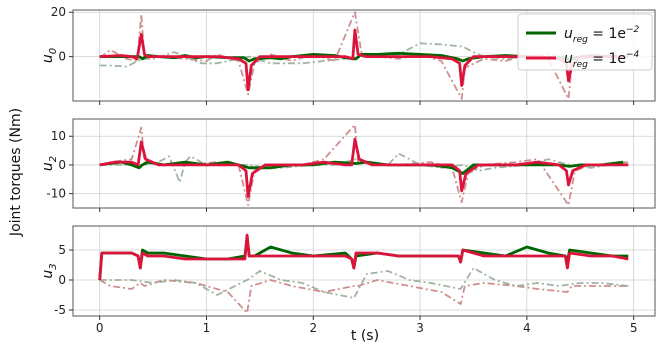 Image resolution: width=656 pixels, height=347 pixels. What do you see at coordinates (49, 163) in the screenshot?
I see `subplot-y-label: u2` at bounding box center [49, 163].